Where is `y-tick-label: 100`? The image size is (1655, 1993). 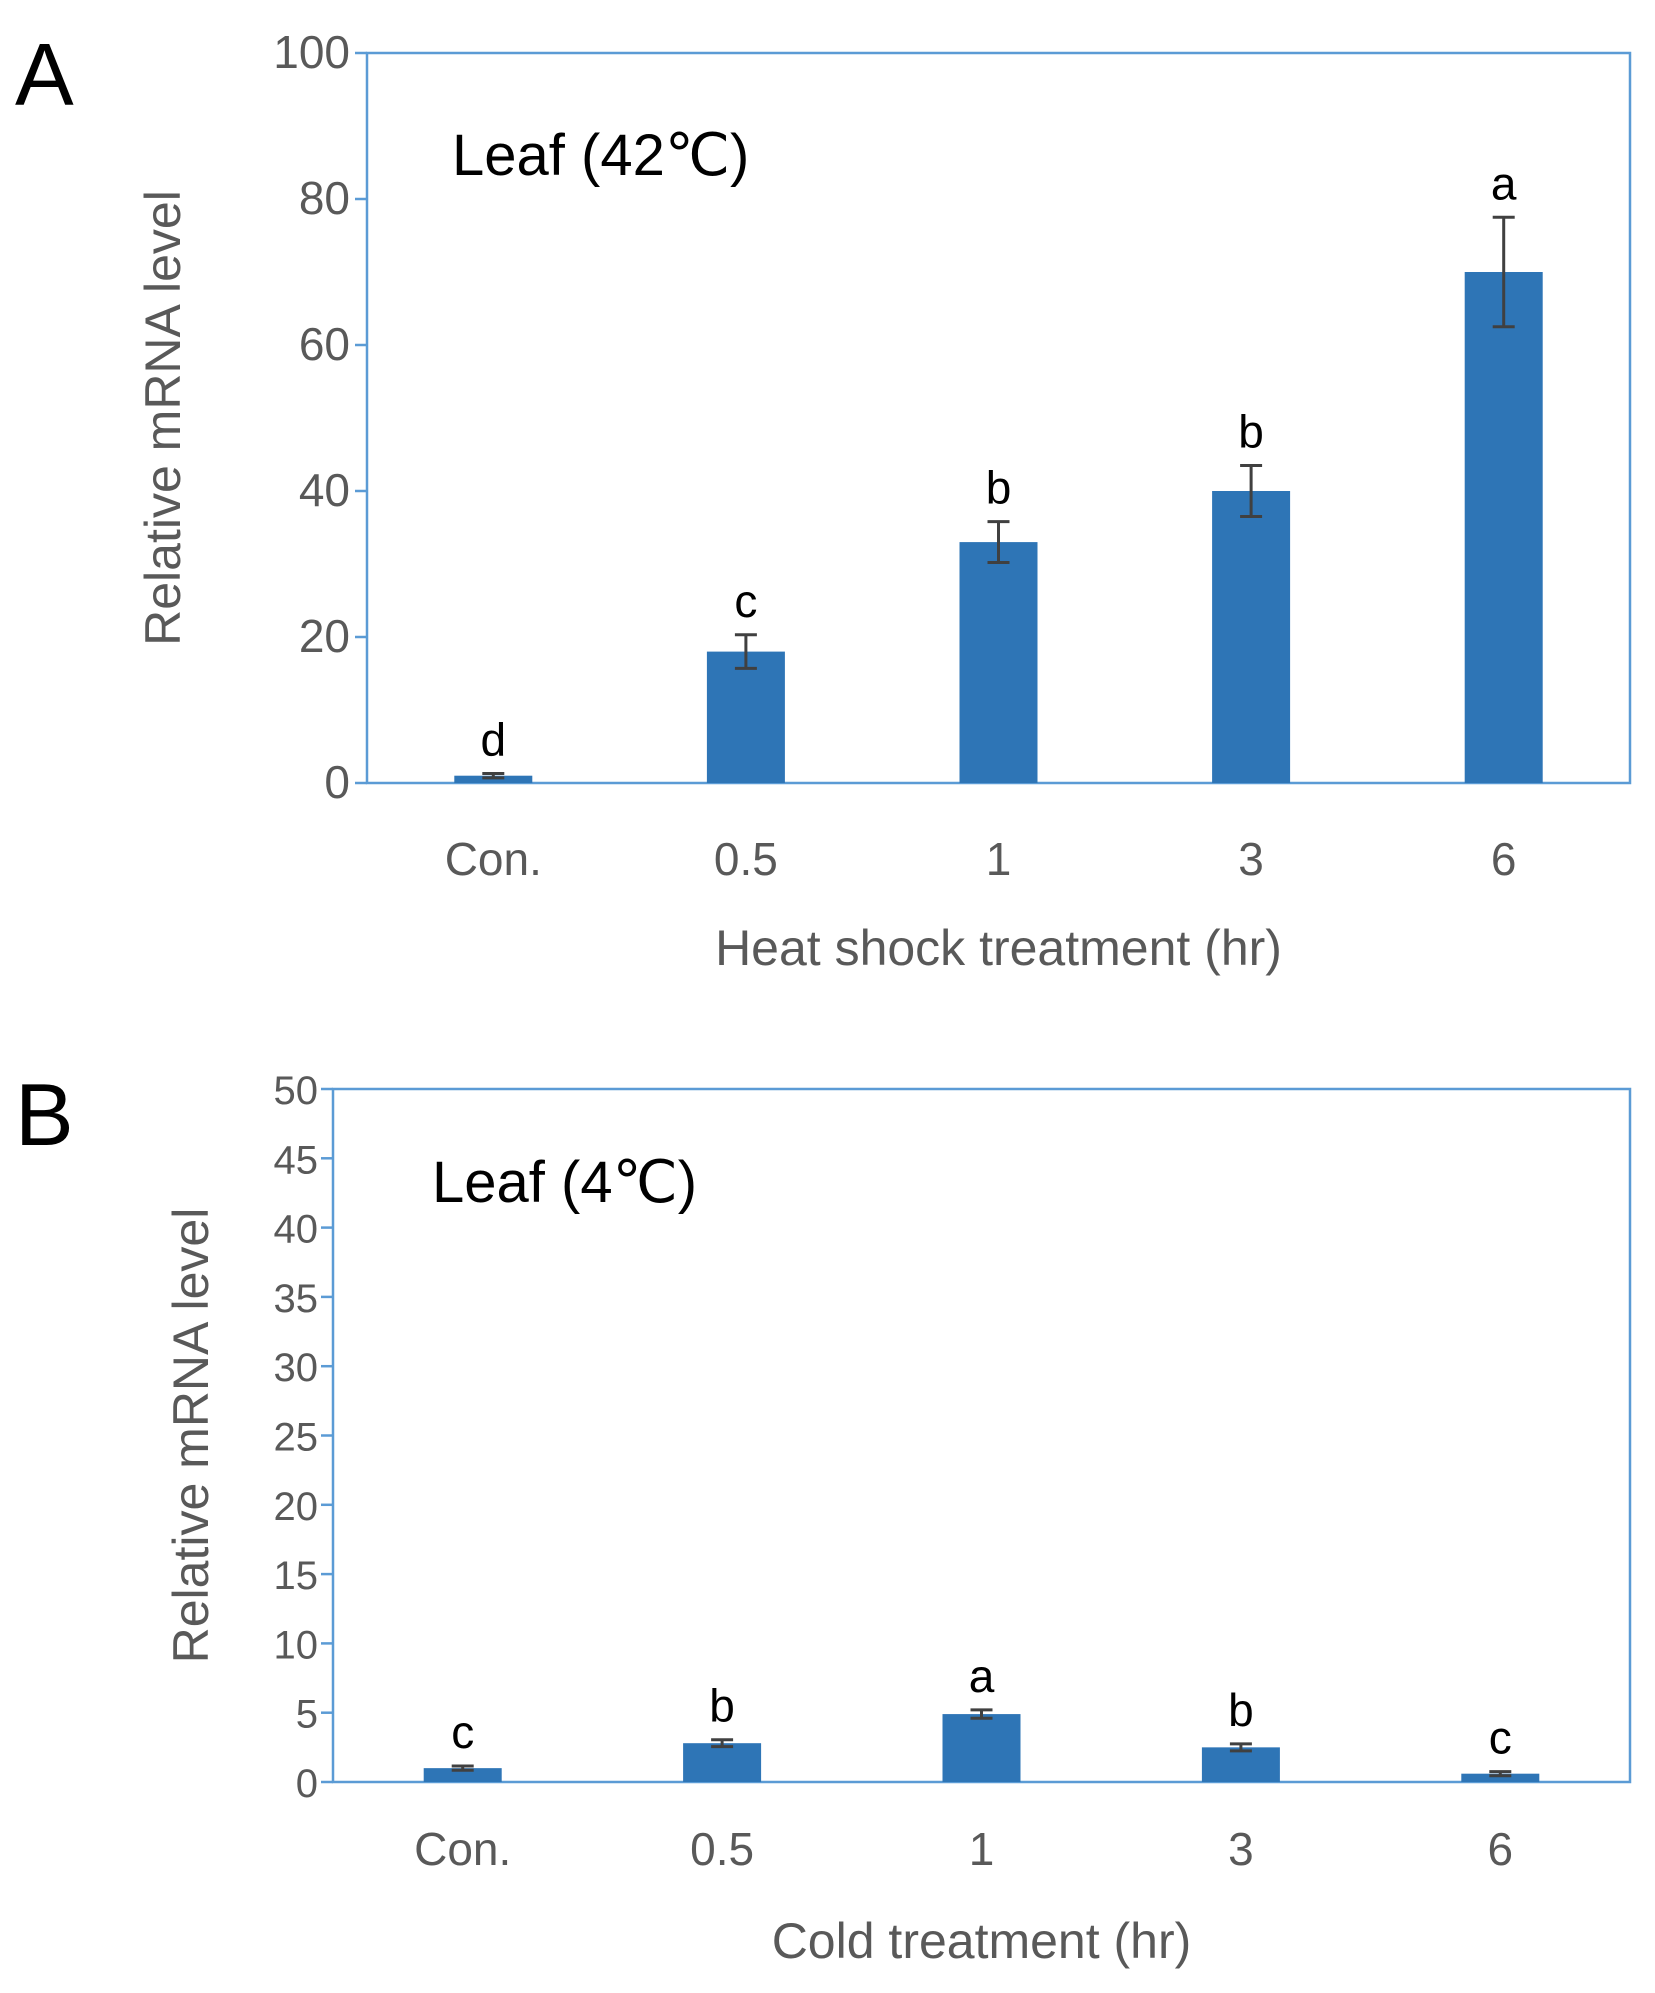 y-tick-label: 100 is located at coordinates (311, 52).